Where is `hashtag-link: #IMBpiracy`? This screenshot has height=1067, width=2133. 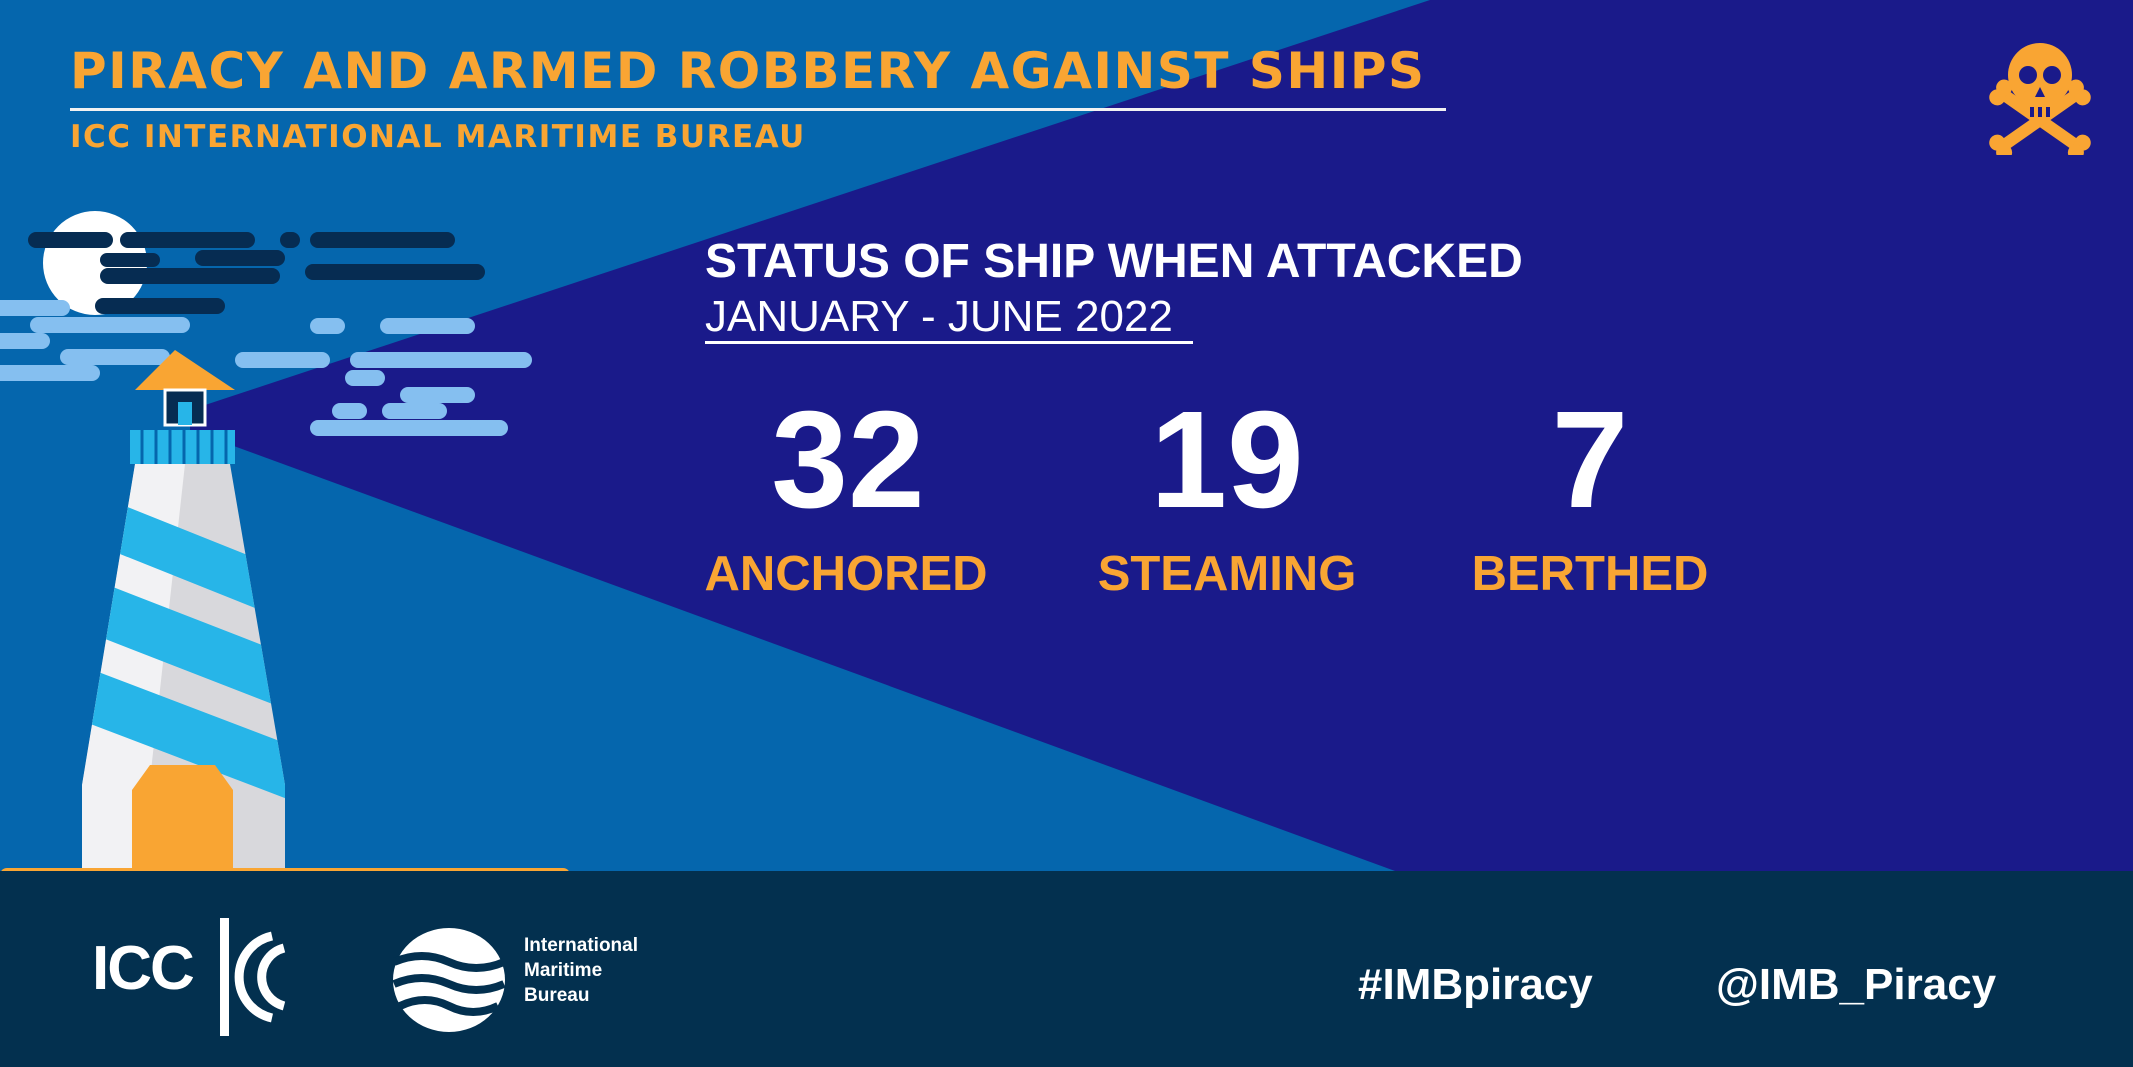 hashtag-link: #IMBpiracy is located at coordinates (1475, 984).